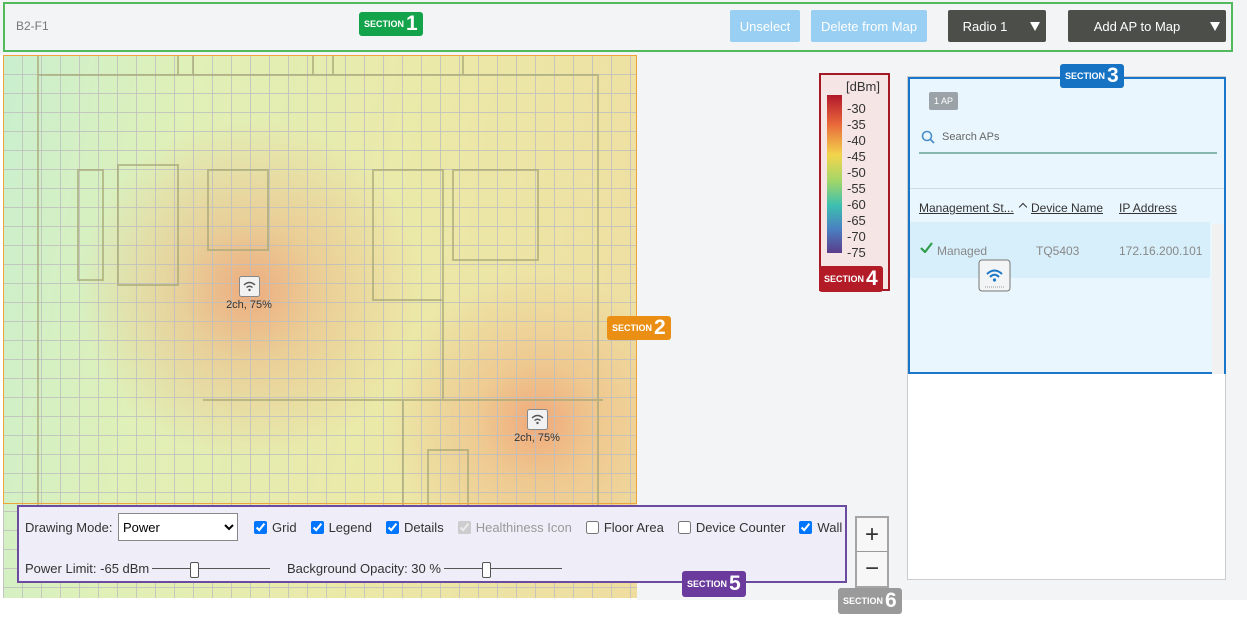  What do you see at coordinates (1148, 208) in the screenshot?
I see `column-header: IP Address` at bounding box center [1148, 208].